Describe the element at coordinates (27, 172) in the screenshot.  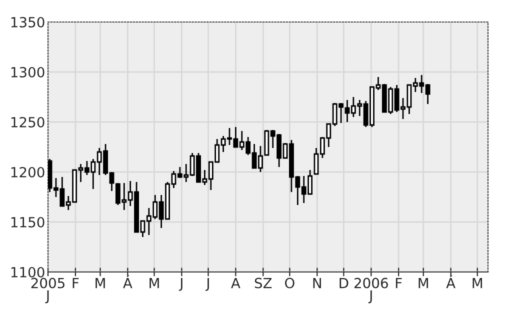
I see `y-tick-label: 1200` at that location.